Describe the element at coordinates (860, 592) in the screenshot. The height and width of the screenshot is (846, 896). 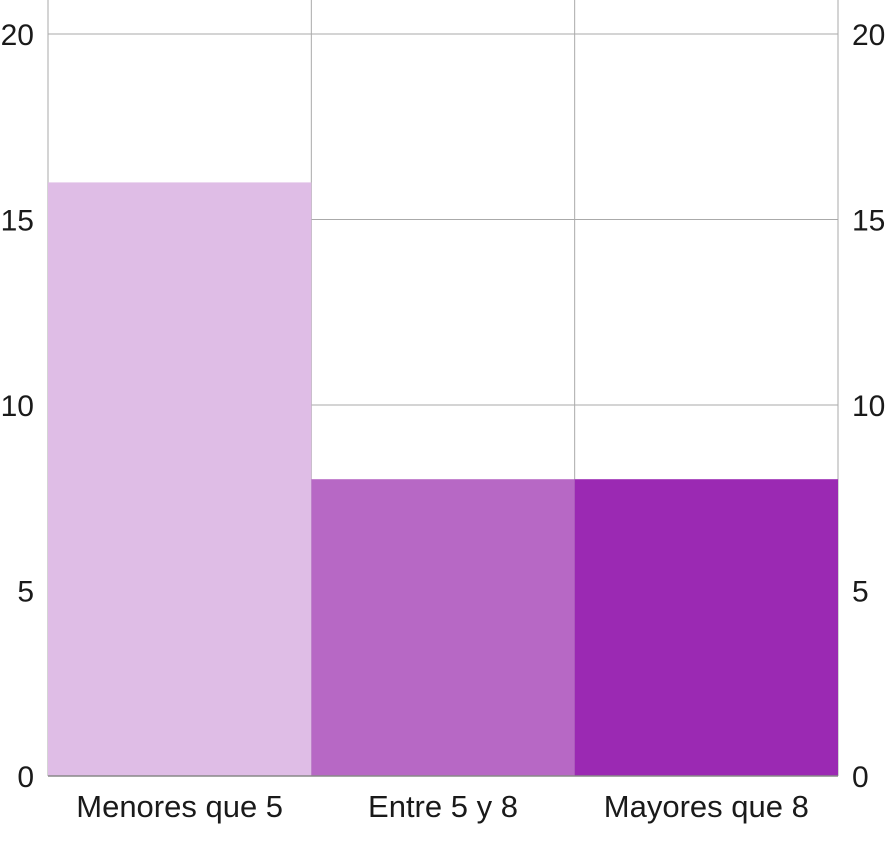
I see `y-tick-right-5: 5` at that location.